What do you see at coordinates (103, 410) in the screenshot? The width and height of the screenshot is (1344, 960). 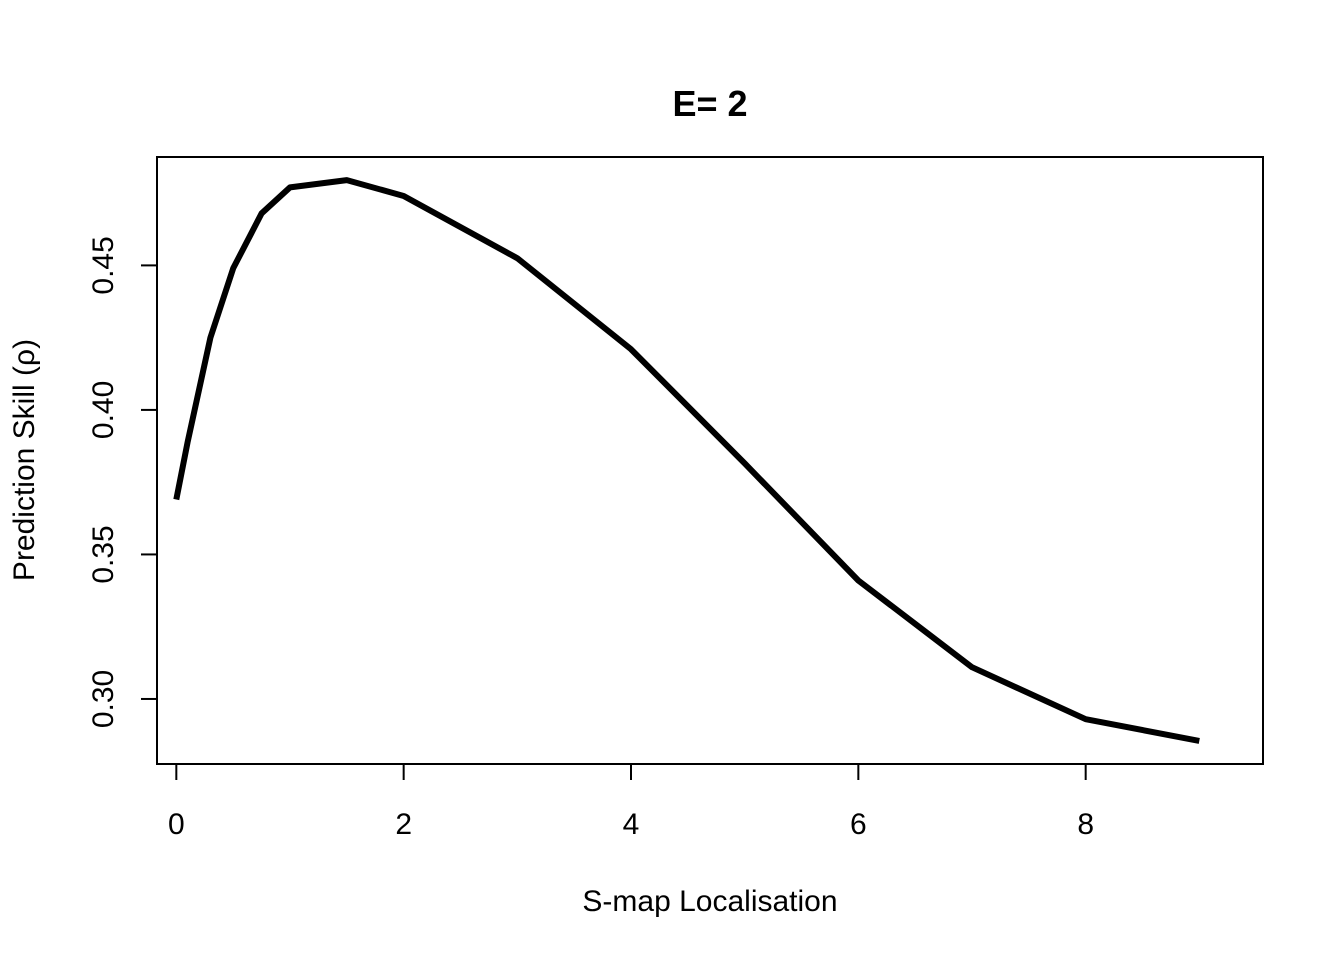 I see `y-tick-label: 0.40` at bounding box center [103, 410].